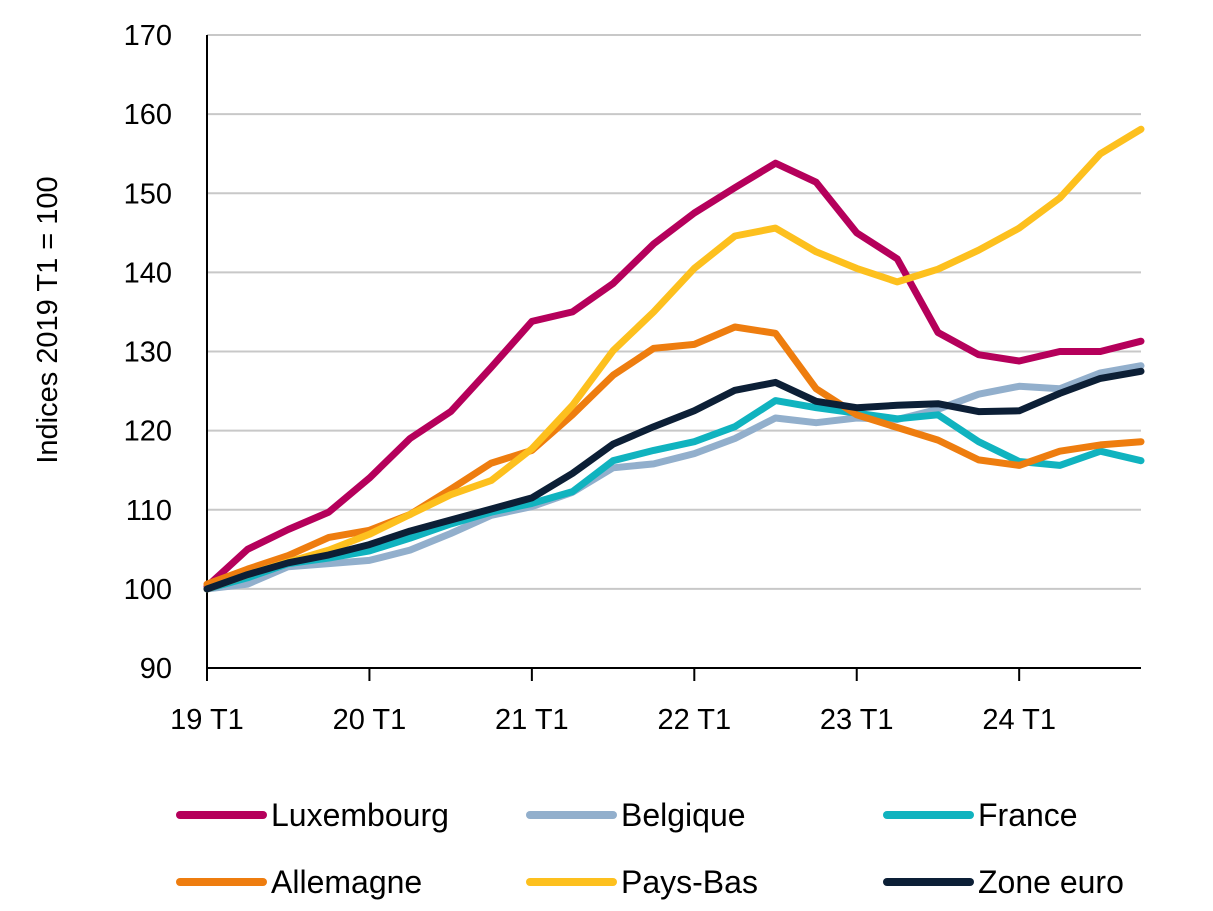 The image size is (1213, 911). What do you see at coordinates (148, 590) in the screenshot?
I see `y-tick-label: 100` at bounding box center [148, 590].